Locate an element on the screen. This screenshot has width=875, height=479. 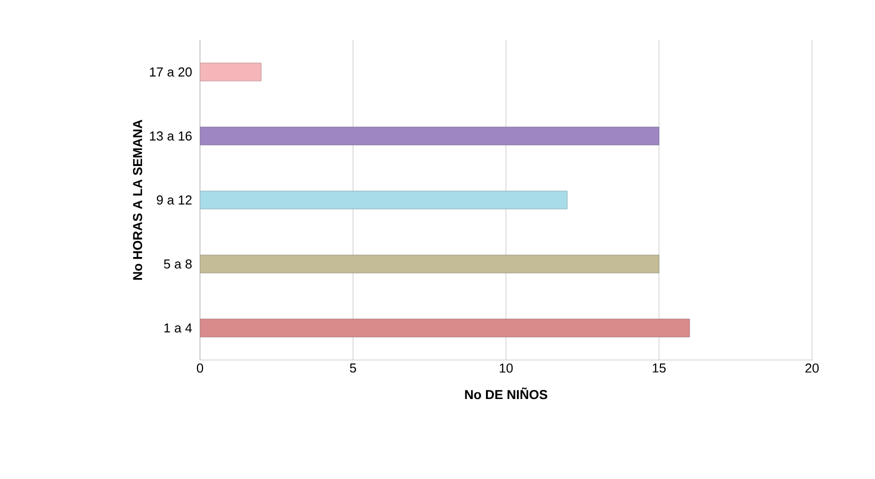
x-tick-label: 5 is located at coordinates (353, 368).